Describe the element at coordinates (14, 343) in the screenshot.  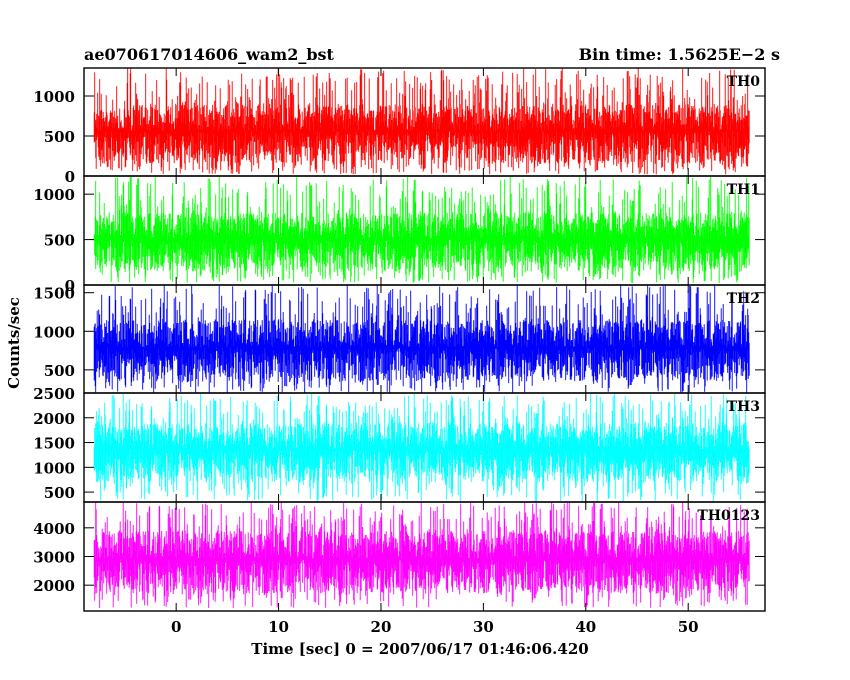
I see `y-axis-title: Counts/sec` at that location.